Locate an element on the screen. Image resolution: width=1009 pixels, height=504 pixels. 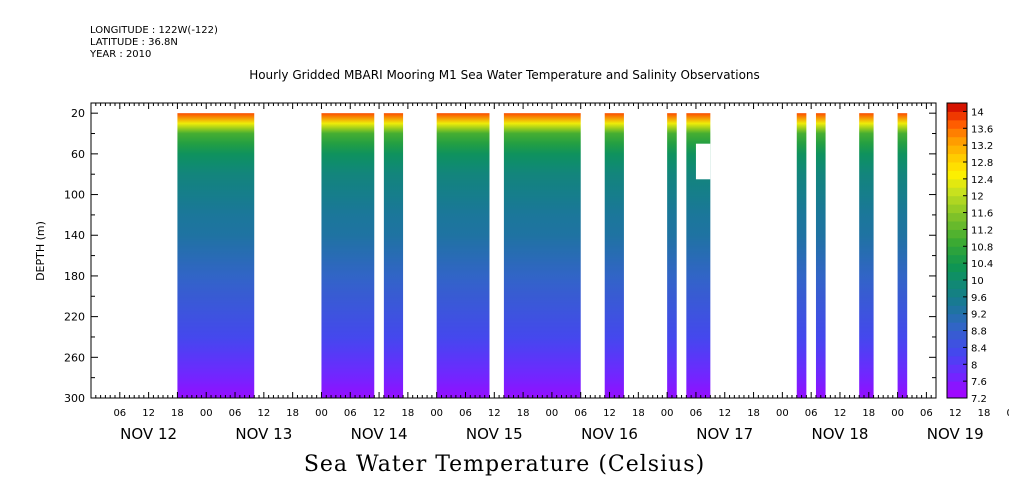
colorbar-label: 8 is located at coordinates (974, 365).